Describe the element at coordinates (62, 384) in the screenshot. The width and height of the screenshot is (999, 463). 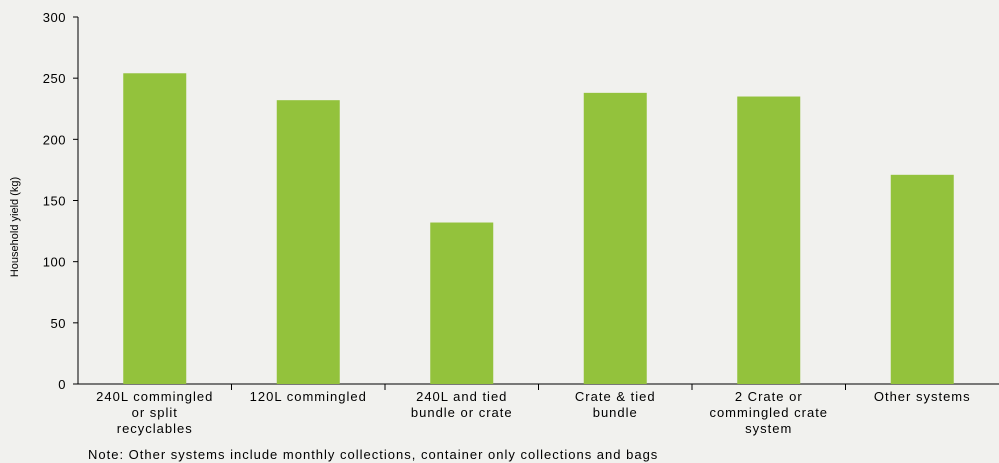
I see `y-tick-label: 0` at that location.